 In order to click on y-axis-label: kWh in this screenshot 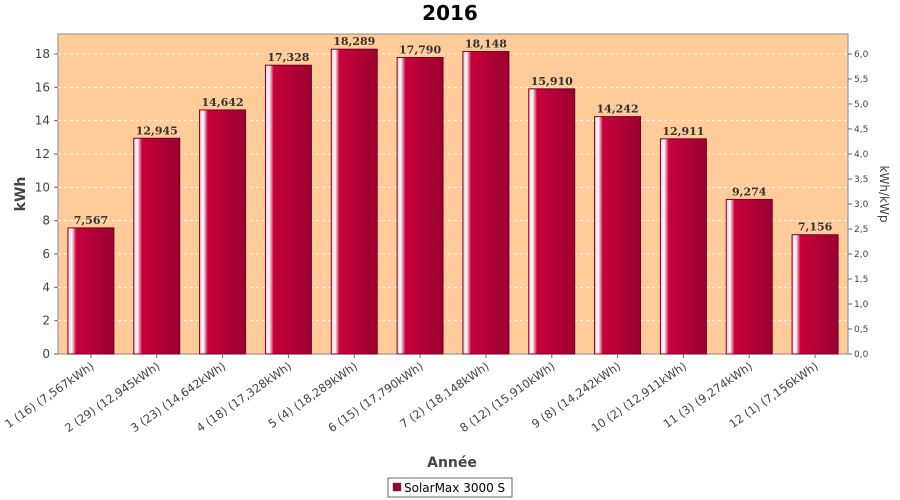, I will do `click(21, 194)`.